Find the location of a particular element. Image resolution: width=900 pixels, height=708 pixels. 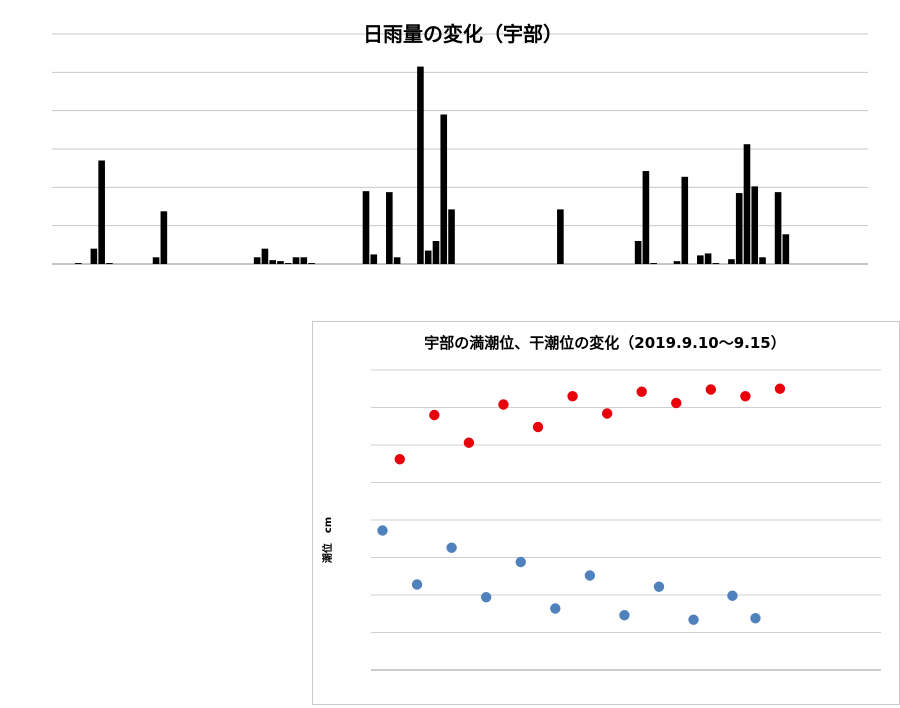

tide-chart-title: 宇部の満潮位、干潮位の変化（2019.9.10～9.15） is located at coordinates (604, 343).